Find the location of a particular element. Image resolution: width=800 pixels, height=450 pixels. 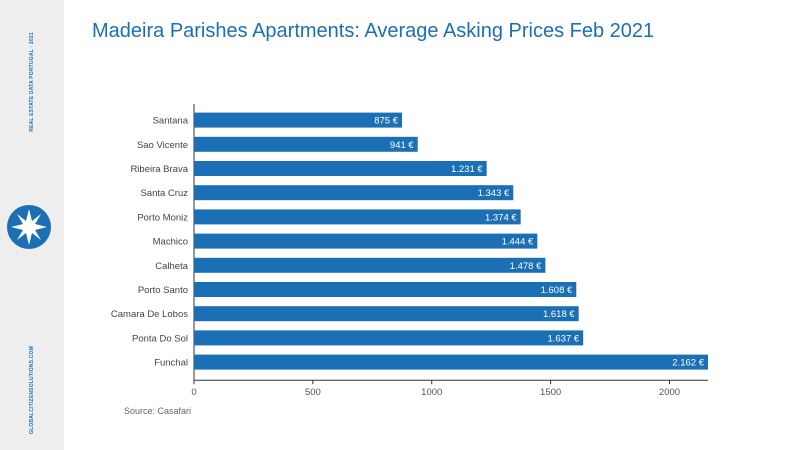

bar-ribeira-brava is located at coordinates (340, 168).